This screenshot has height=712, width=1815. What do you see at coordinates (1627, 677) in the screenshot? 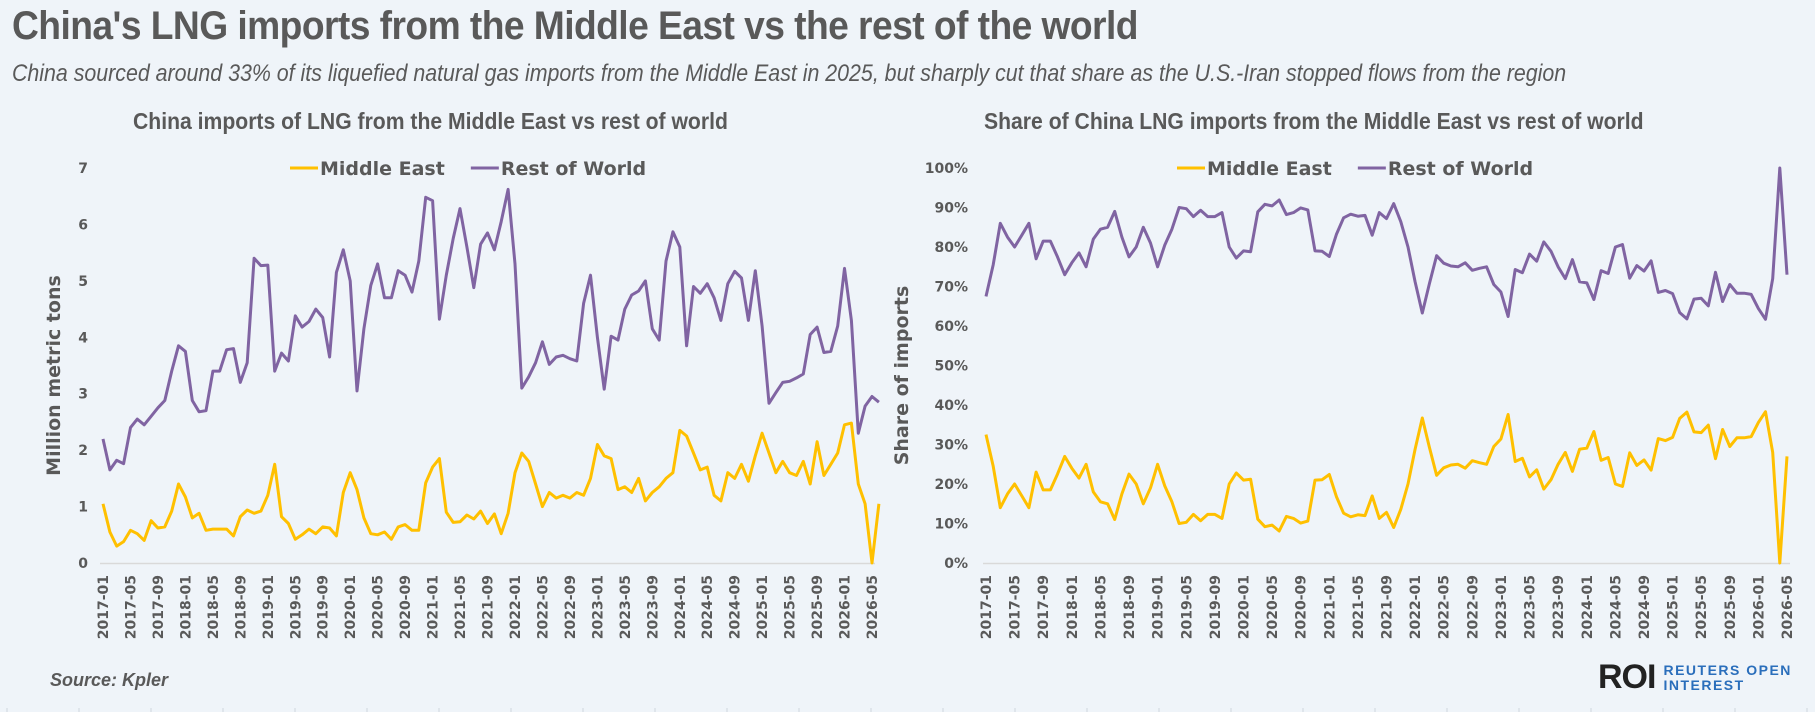
I see `roi-logo-mark: ROI` at bounding box center [1627, 677].